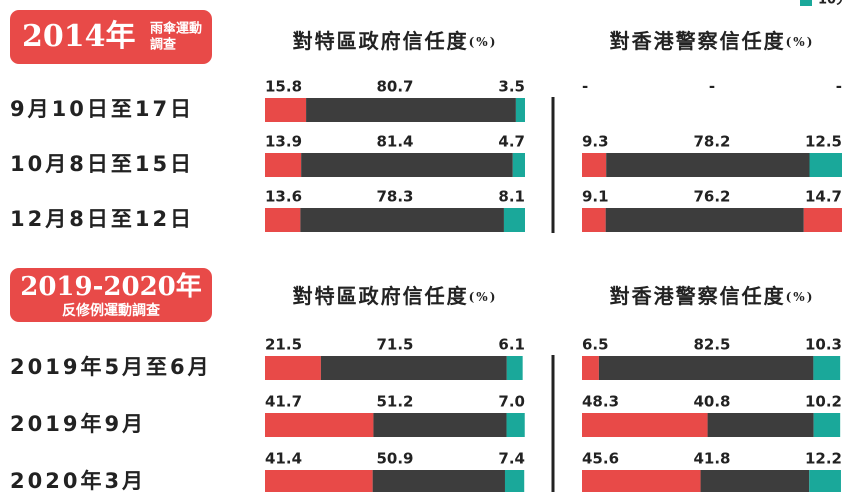  I want to click on value-label: 76.2, so click(711, 197).